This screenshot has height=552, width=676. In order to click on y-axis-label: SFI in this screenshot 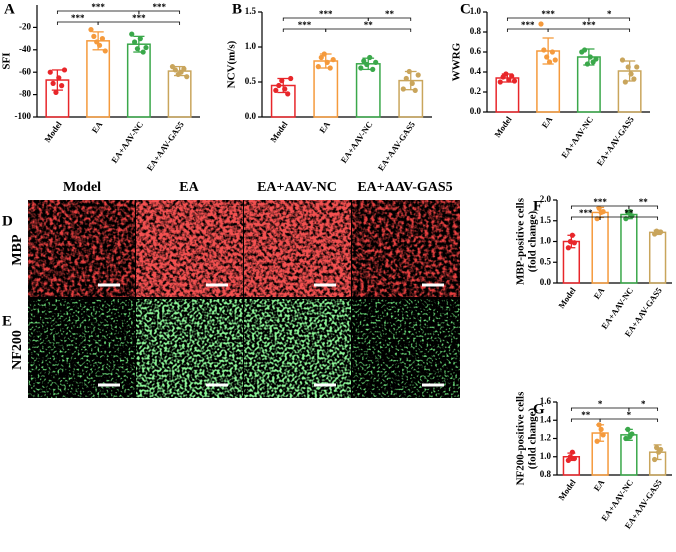, I will do `click(7, 60)`.